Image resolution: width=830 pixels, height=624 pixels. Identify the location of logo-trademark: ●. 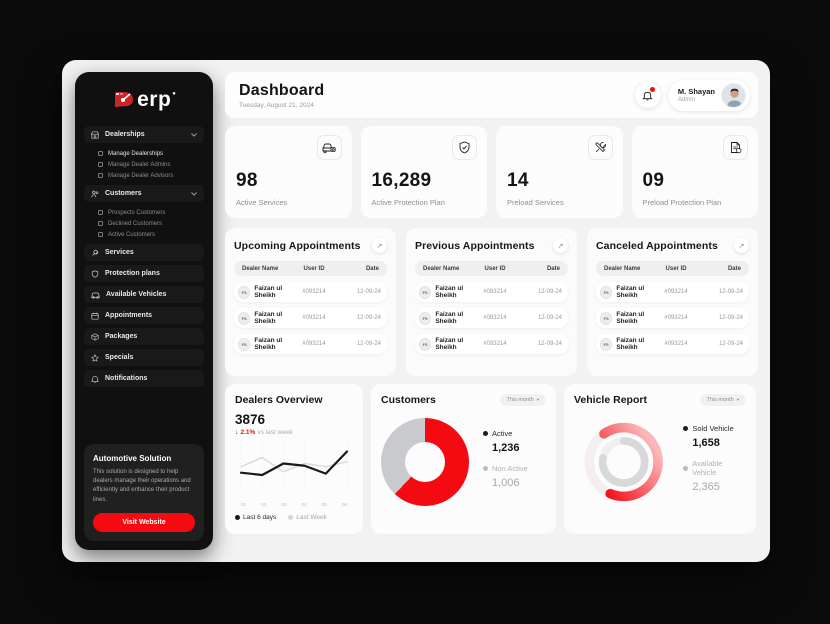
(174, 94).